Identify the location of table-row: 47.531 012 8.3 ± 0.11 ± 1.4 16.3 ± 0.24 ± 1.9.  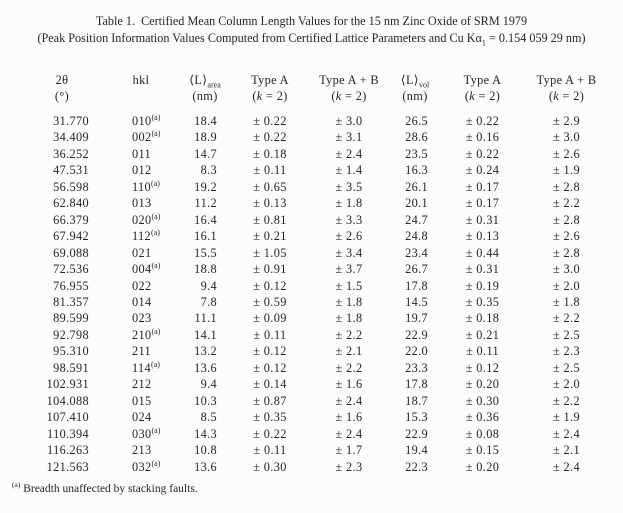
(314, 170).